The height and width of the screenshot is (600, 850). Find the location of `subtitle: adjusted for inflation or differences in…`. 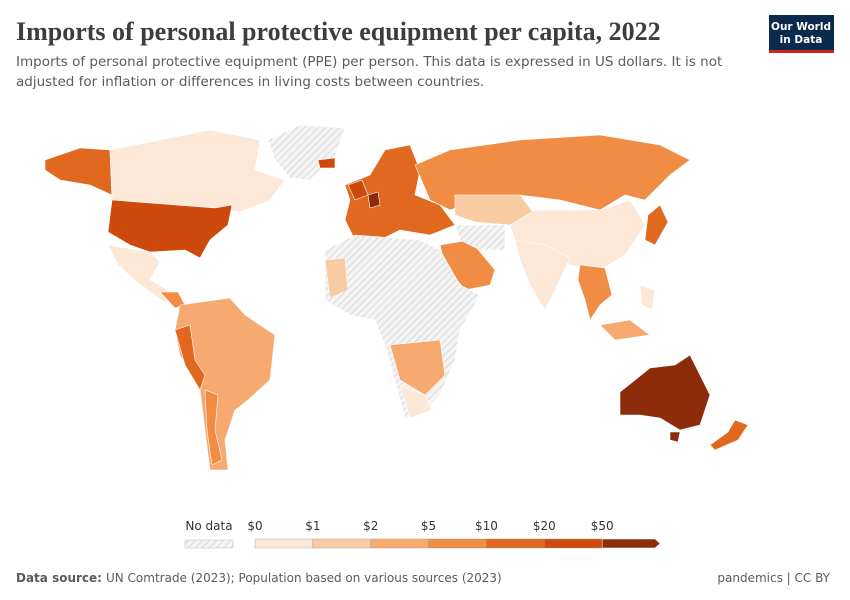

subtitle: adjusted for inflation or differences in… is located at coordinates (250, 82).